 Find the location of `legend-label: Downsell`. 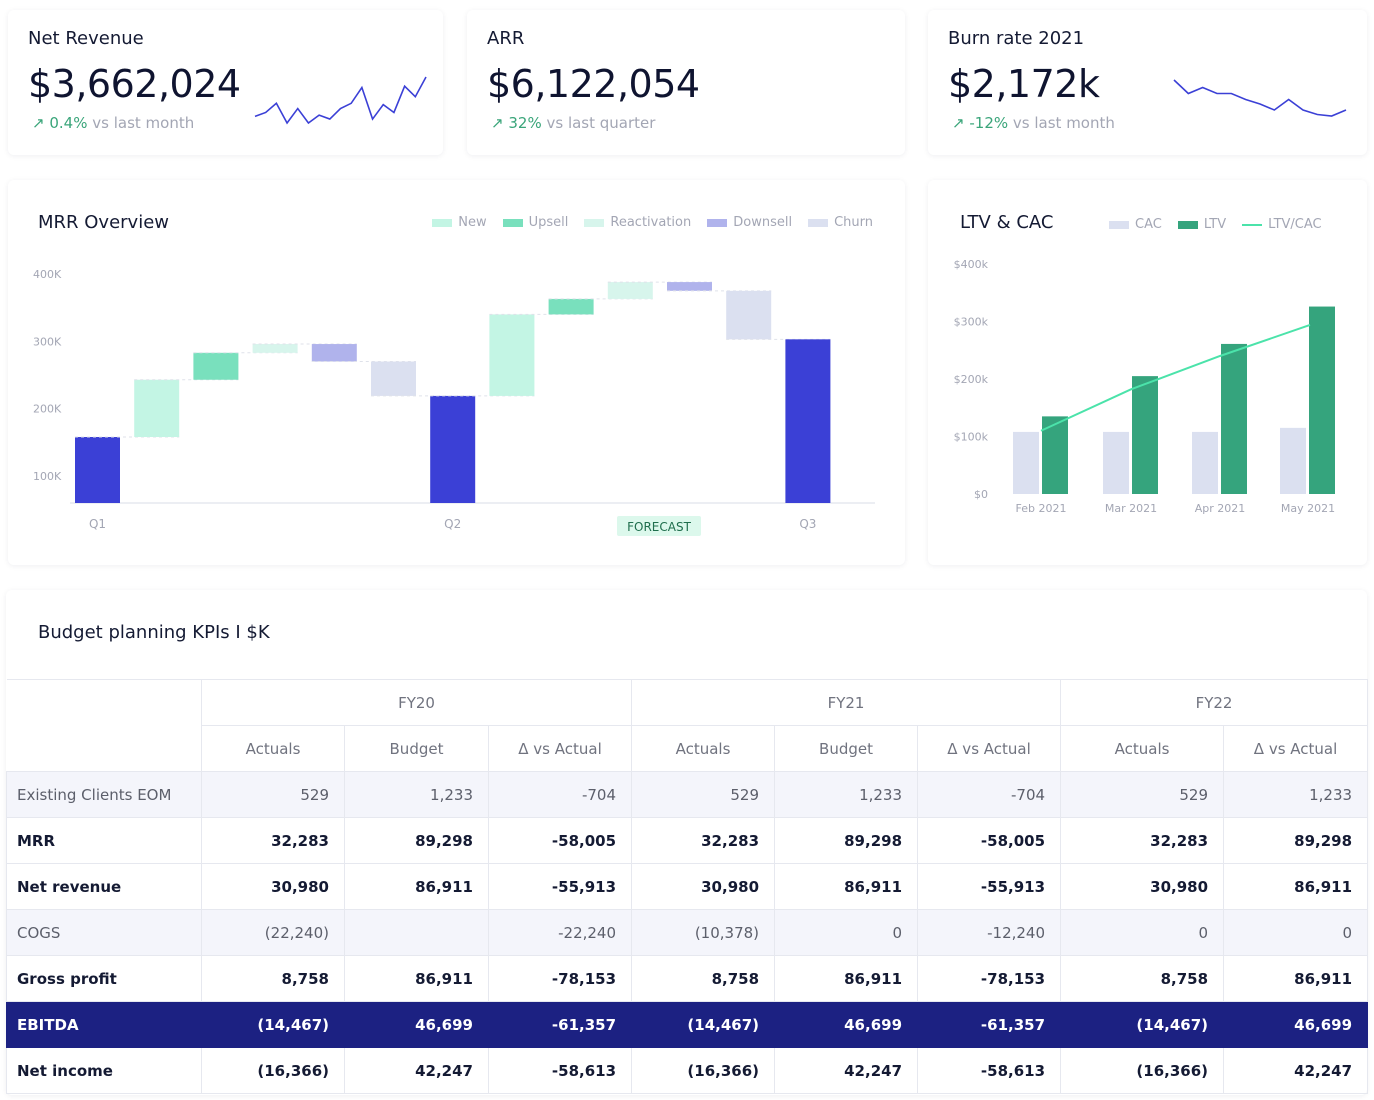

legend-label: Downsell is located at coordinates (763, 222).